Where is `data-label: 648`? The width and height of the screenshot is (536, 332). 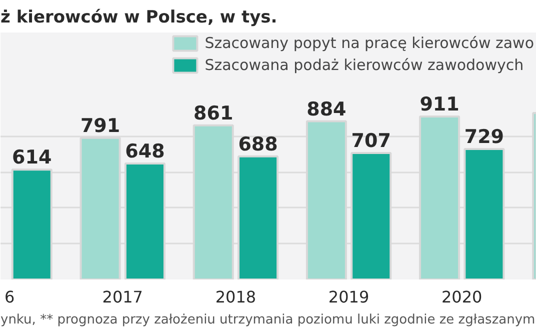
data-label: 648 is located at coordinates (145, 151).